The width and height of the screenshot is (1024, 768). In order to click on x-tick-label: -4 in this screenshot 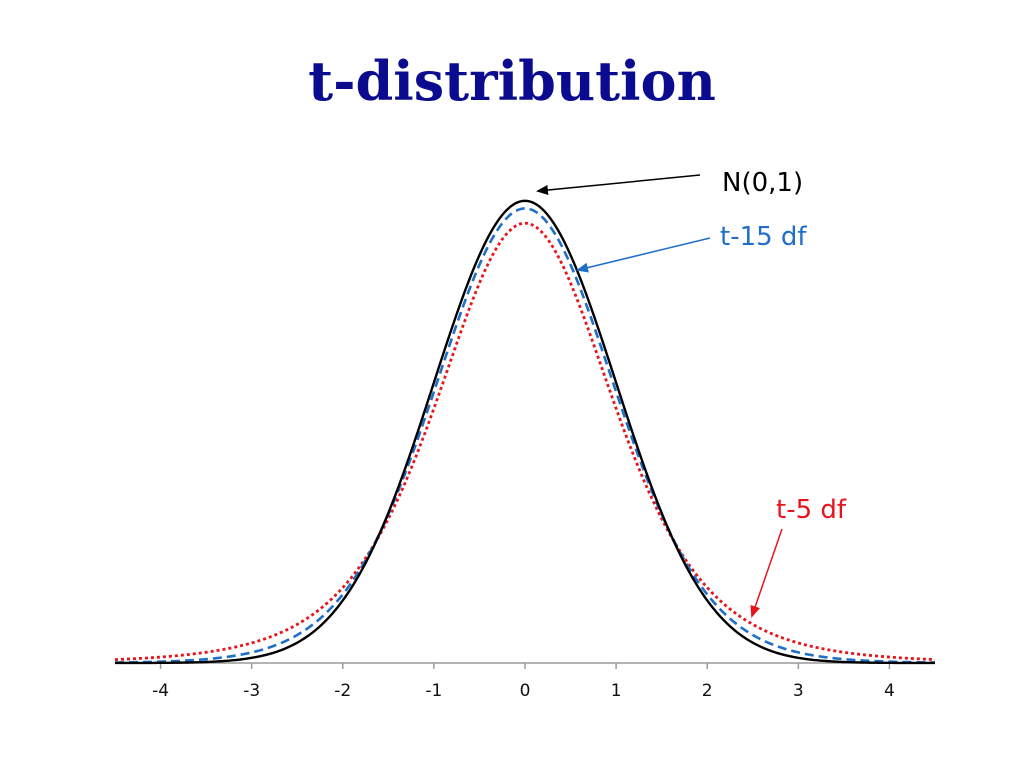, I will do `click(160, 691)`.